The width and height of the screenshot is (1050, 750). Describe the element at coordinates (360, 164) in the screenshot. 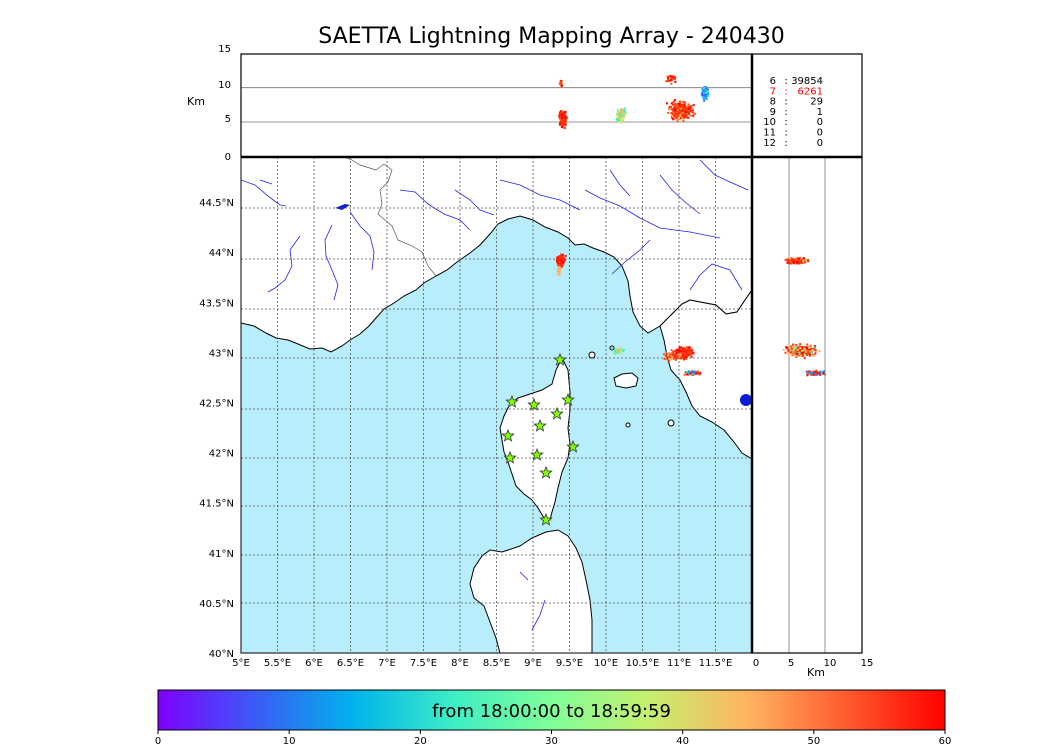

I see `country-border-north` at that location.